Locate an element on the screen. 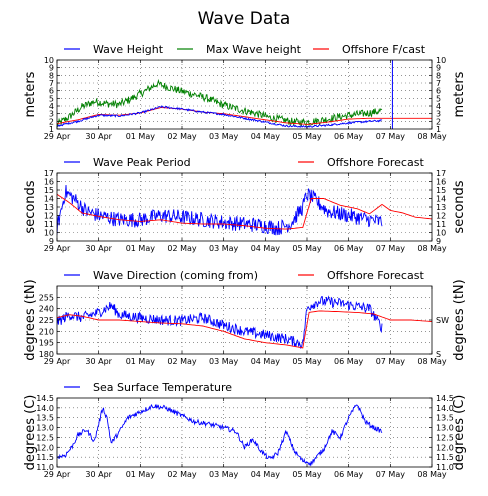  y-right-tick-label: 12.5 is located at coordinates (445, 437).